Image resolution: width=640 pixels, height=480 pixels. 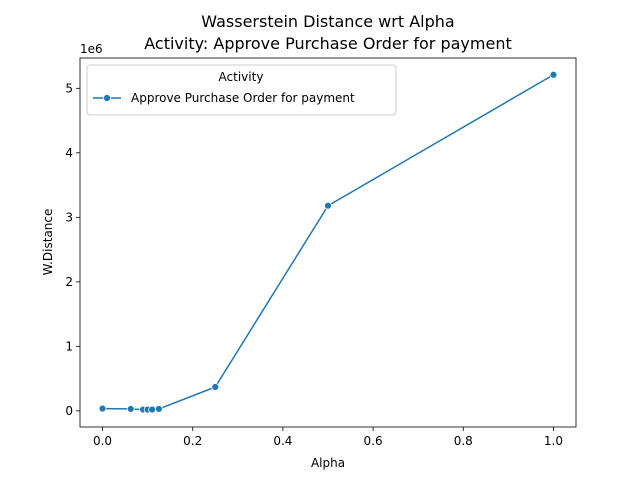 I want to click on legend-title: Activity, so click(x=241, y=77).